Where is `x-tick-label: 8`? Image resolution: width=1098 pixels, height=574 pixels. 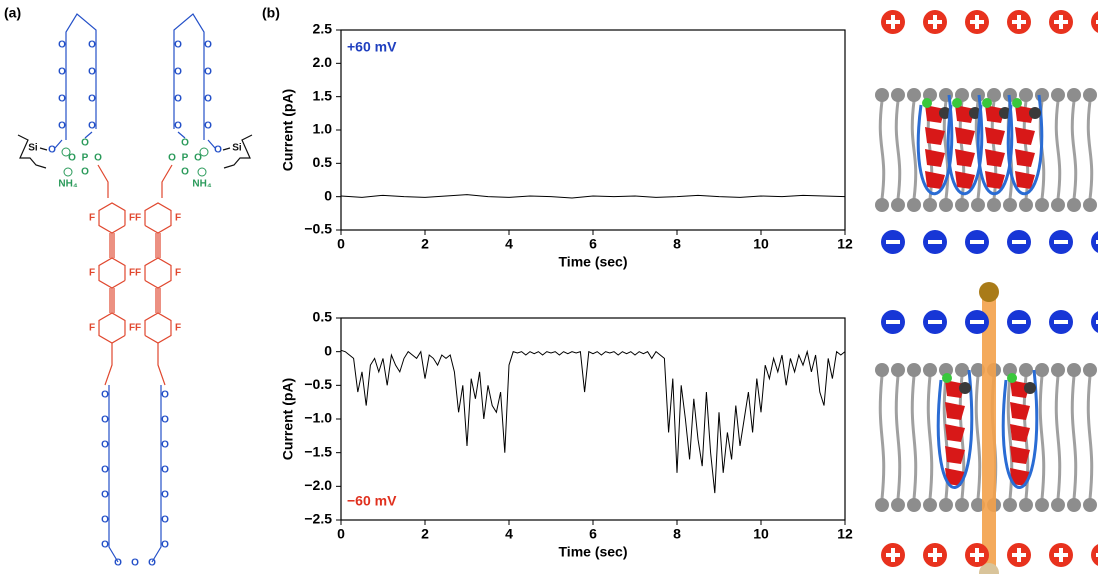 x-tick-label: 8 is located at coordinates (677, 534).